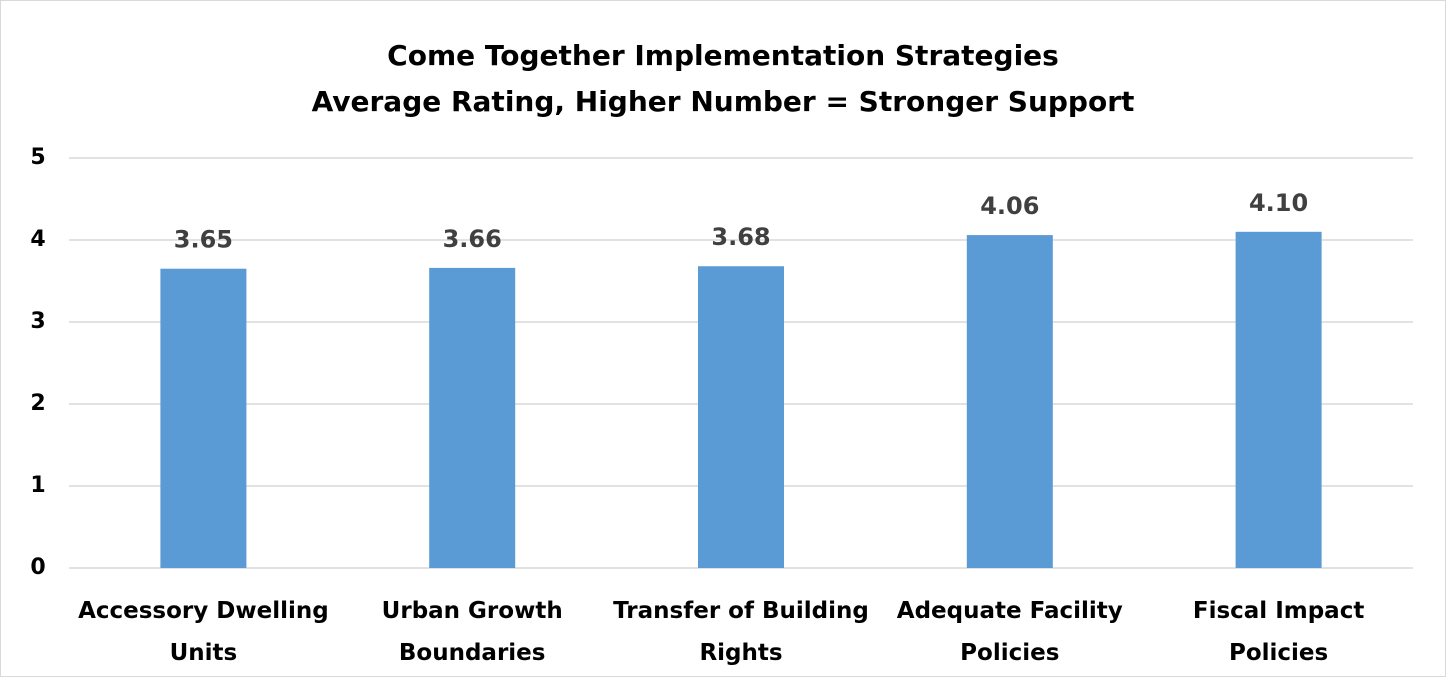 This screenshot has width=1447, height=677. Describe the element at coordinates (723, 55) in the screenshot. I see `chart-title: Come Together Implementation Strategies` at that location.